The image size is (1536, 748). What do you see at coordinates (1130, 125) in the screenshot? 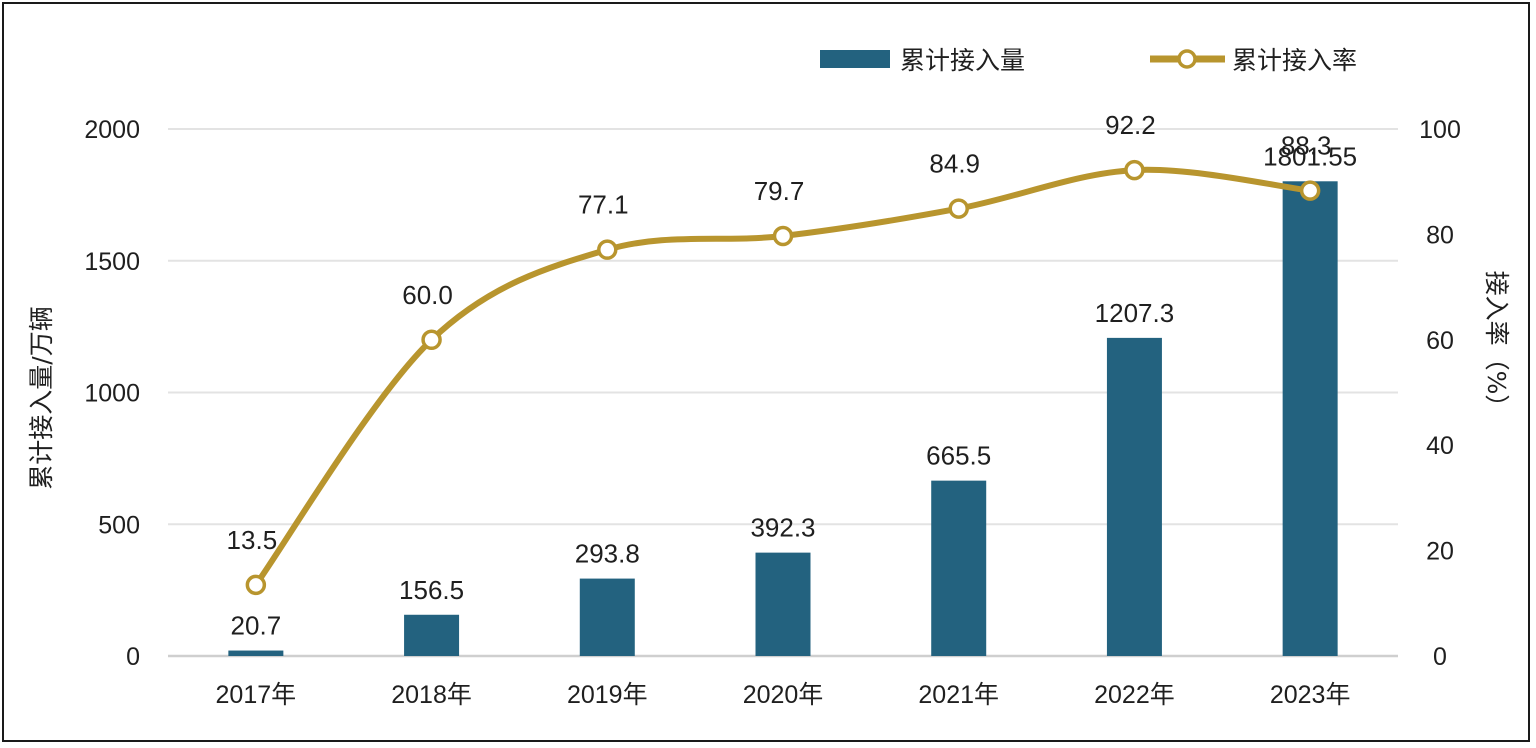
I see `line-data-label: 92.2` at bounding box center [1130, 125].